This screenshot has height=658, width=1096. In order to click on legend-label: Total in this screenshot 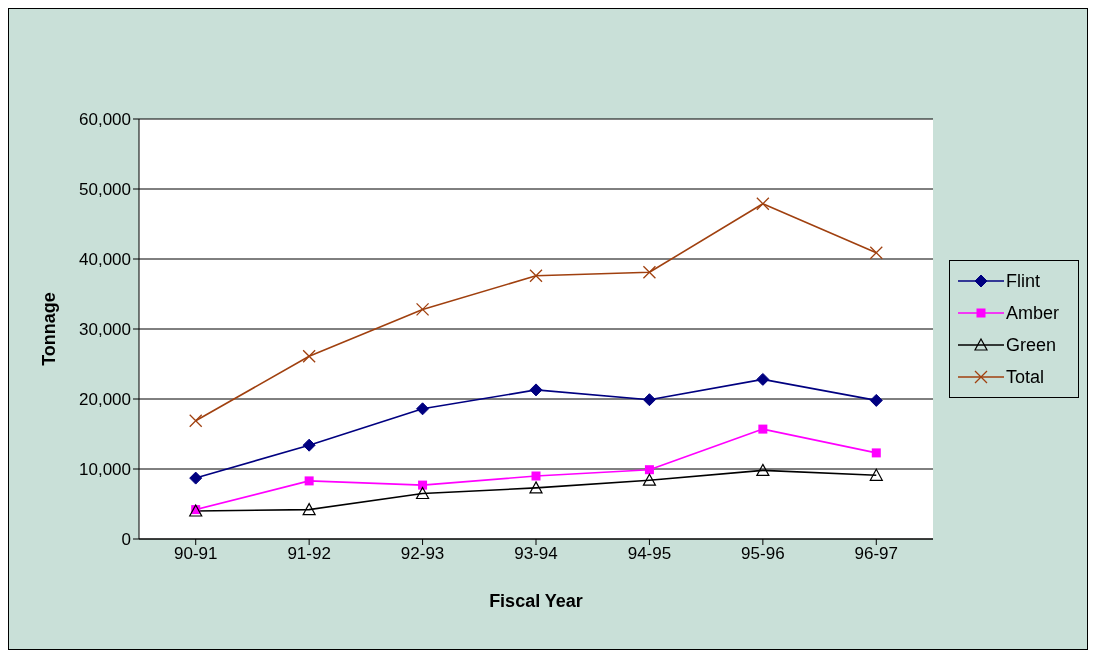, I will do `click(1025, 377)`.